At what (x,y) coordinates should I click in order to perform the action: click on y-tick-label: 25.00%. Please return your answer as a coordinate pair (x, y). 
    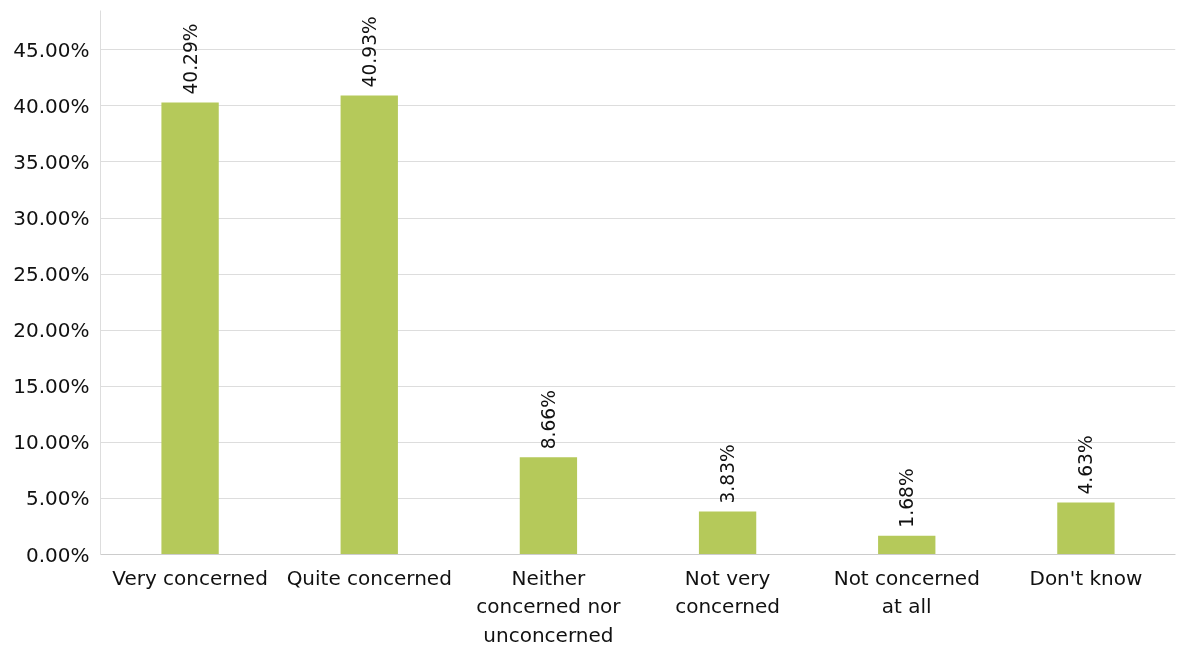
    Looking at the image, I should click on (51, 274).